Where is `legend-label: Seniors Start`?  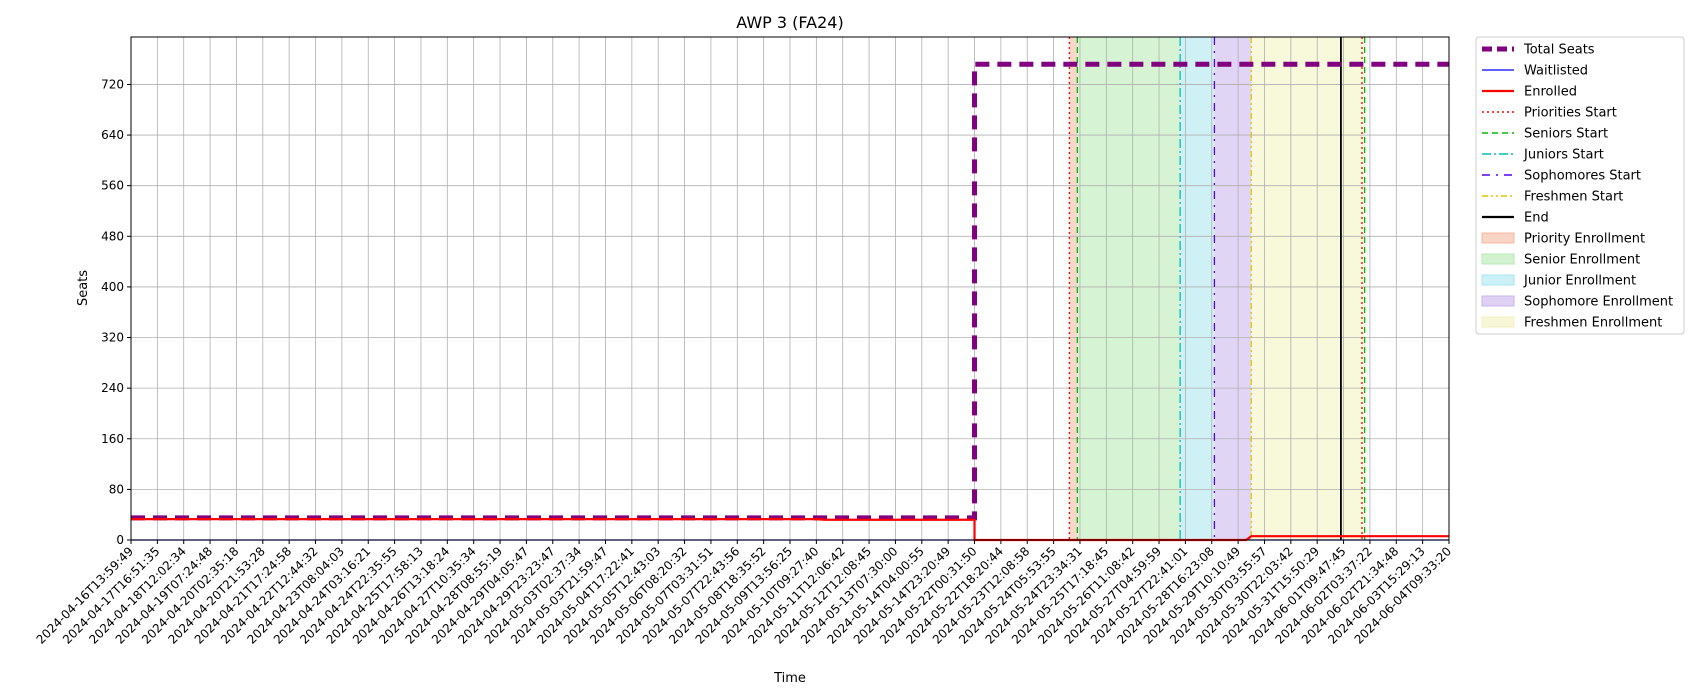
legend-label: Seniors Start is located at coordinates (1566, 134).